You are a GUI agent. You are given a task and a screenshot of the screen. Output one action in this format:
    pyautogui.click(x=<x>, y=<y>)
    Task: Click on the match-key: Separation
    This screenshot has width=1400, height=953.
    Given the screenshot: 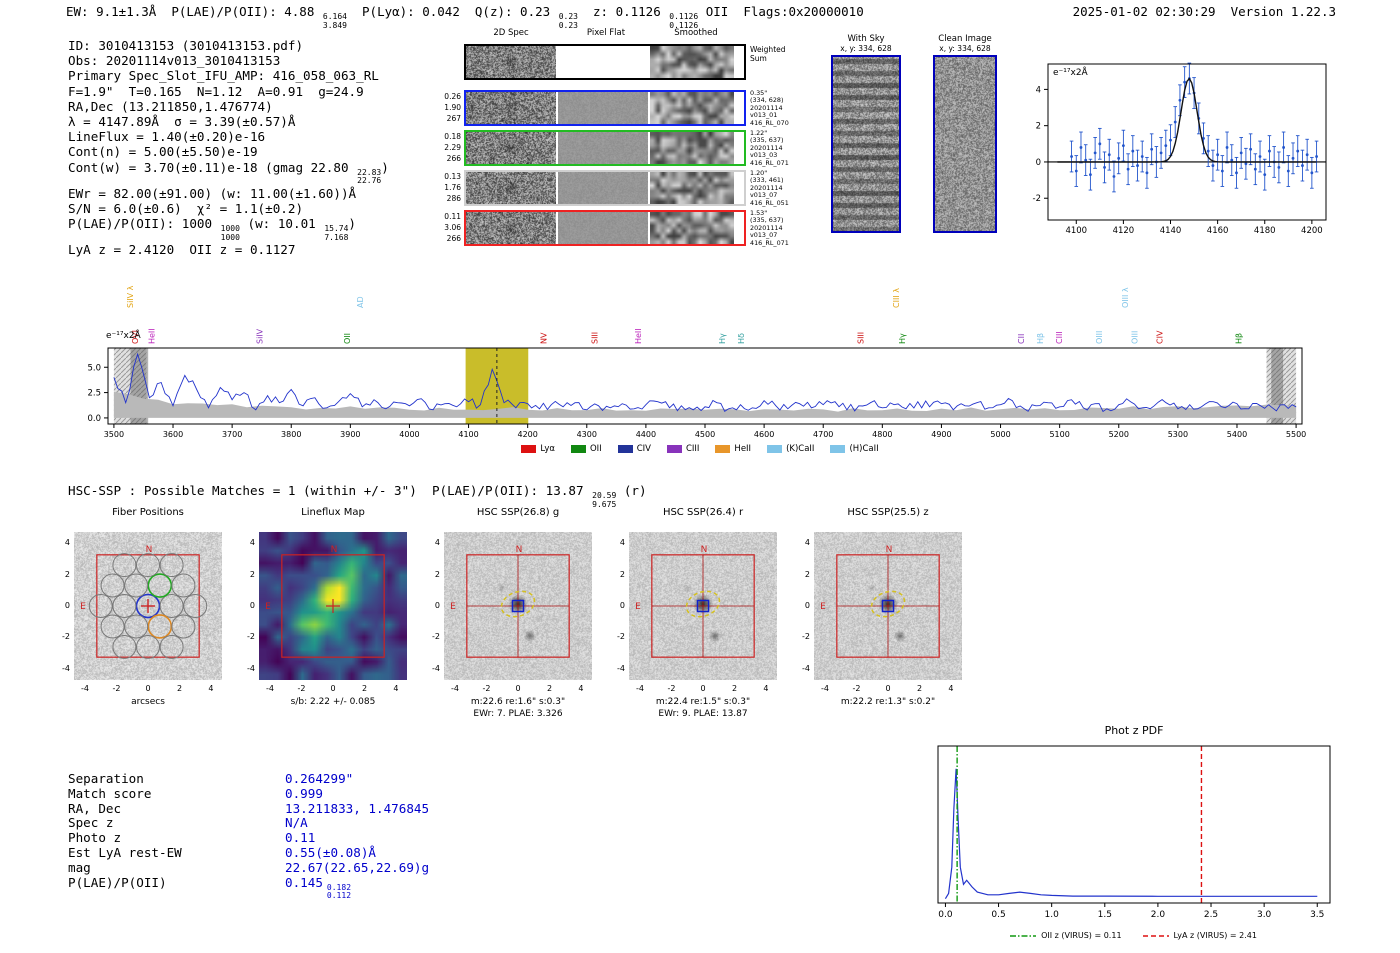 What is the action you would take?
    pyautogui.click(x=106, y=778)
    